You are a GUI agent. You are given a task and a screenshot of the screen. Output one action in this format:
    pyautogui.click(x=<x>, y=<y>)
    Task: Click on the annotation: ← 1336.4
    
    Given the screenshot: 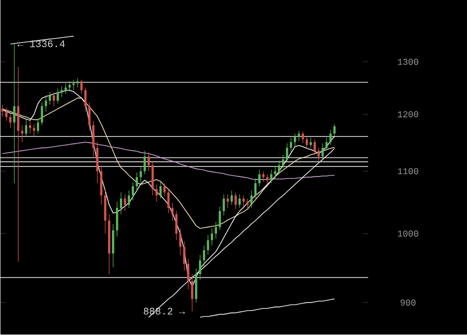 What is the action you would take?
    pyautogui.click(x=41, y=44)
    